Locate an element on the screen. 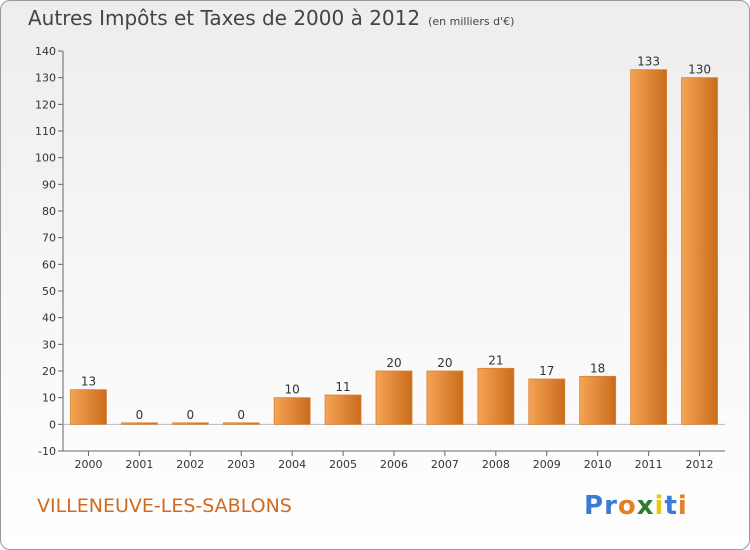 The image size is (750, 550). data-label: 17 is located at coordinates (546, 371).